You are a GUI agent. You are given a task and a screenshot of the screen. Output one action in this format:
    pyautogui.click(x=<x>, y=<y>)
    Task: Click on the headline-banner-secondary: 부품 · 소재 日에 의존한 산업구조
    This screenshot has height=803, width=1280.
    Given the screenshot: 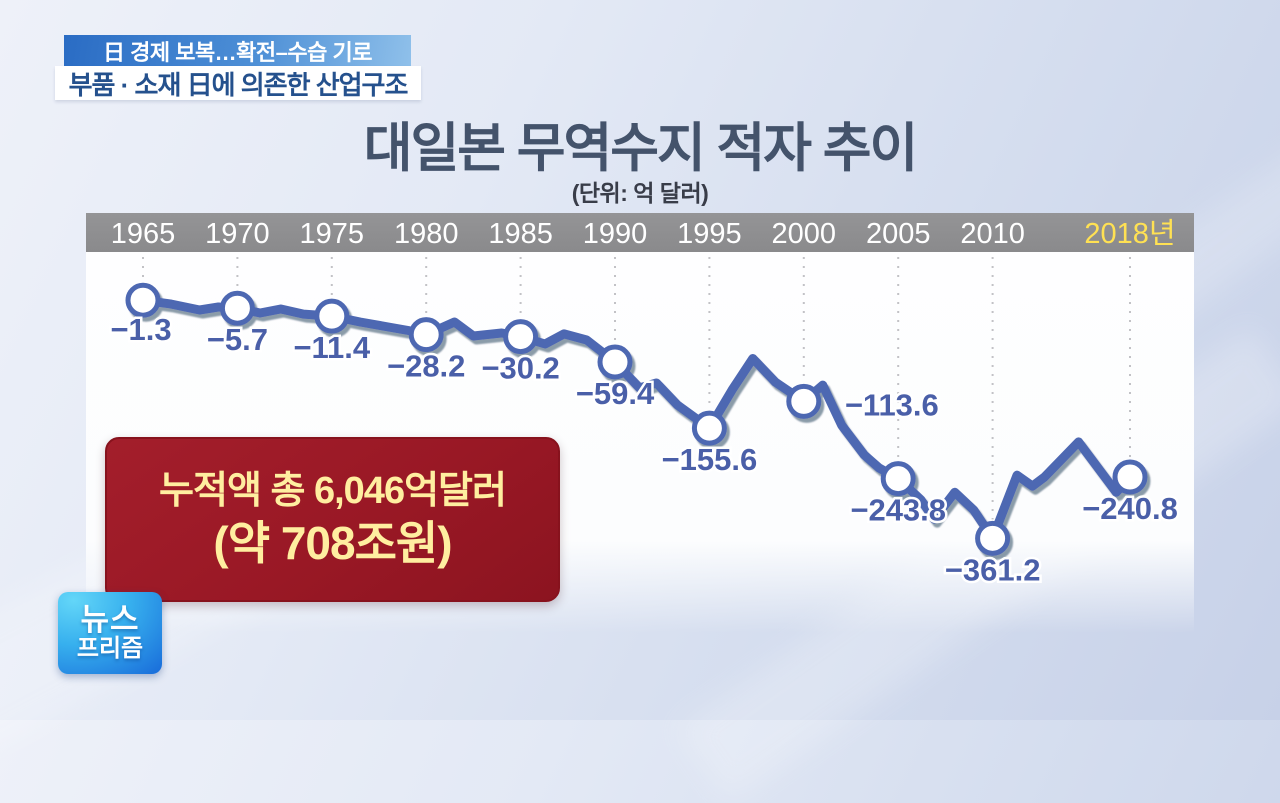 What is the action you would take?
    pyautogui.click(x=238, y=83)
    